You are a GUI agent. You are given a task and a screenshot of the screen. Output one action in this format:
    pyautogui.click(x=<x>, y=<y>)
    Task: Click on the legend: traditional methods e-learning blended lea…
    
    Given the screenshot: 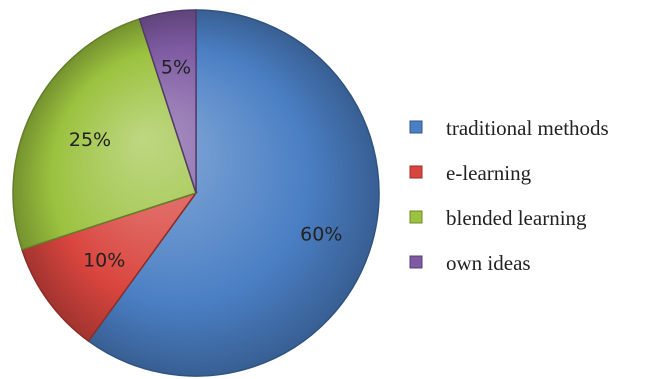 What is the action you would take?
    pyautogui.click(x=509, y=195)
    